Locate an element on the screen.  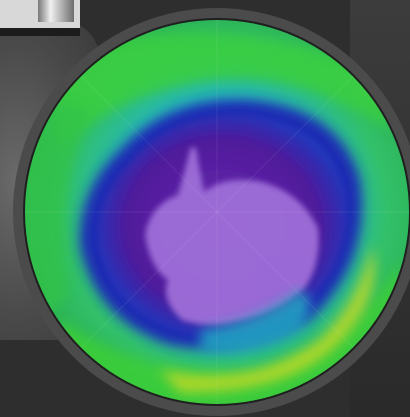
background-shadow is located at coordinates (40, 32).